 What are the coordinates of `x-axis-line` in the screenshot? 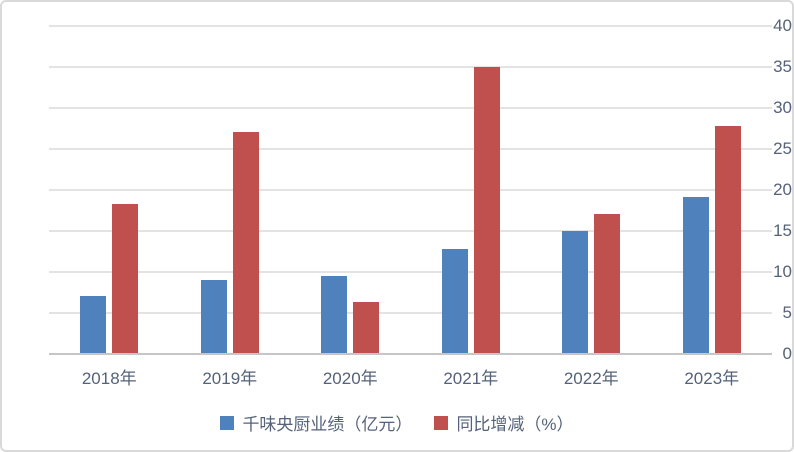 It's located at (410, 354).